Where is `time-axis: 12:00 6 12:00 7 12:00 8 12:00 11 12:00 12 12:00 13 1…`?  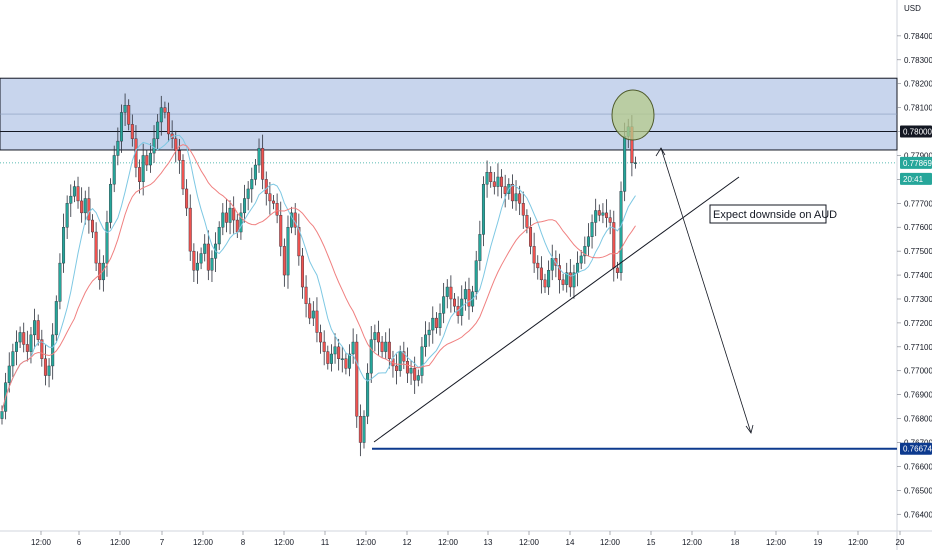 time-axis: 12:00 6 12:00 7 12:00 8 12:00 11 12:00 12 12:00 13 1… is located at coordinates (468, 539).